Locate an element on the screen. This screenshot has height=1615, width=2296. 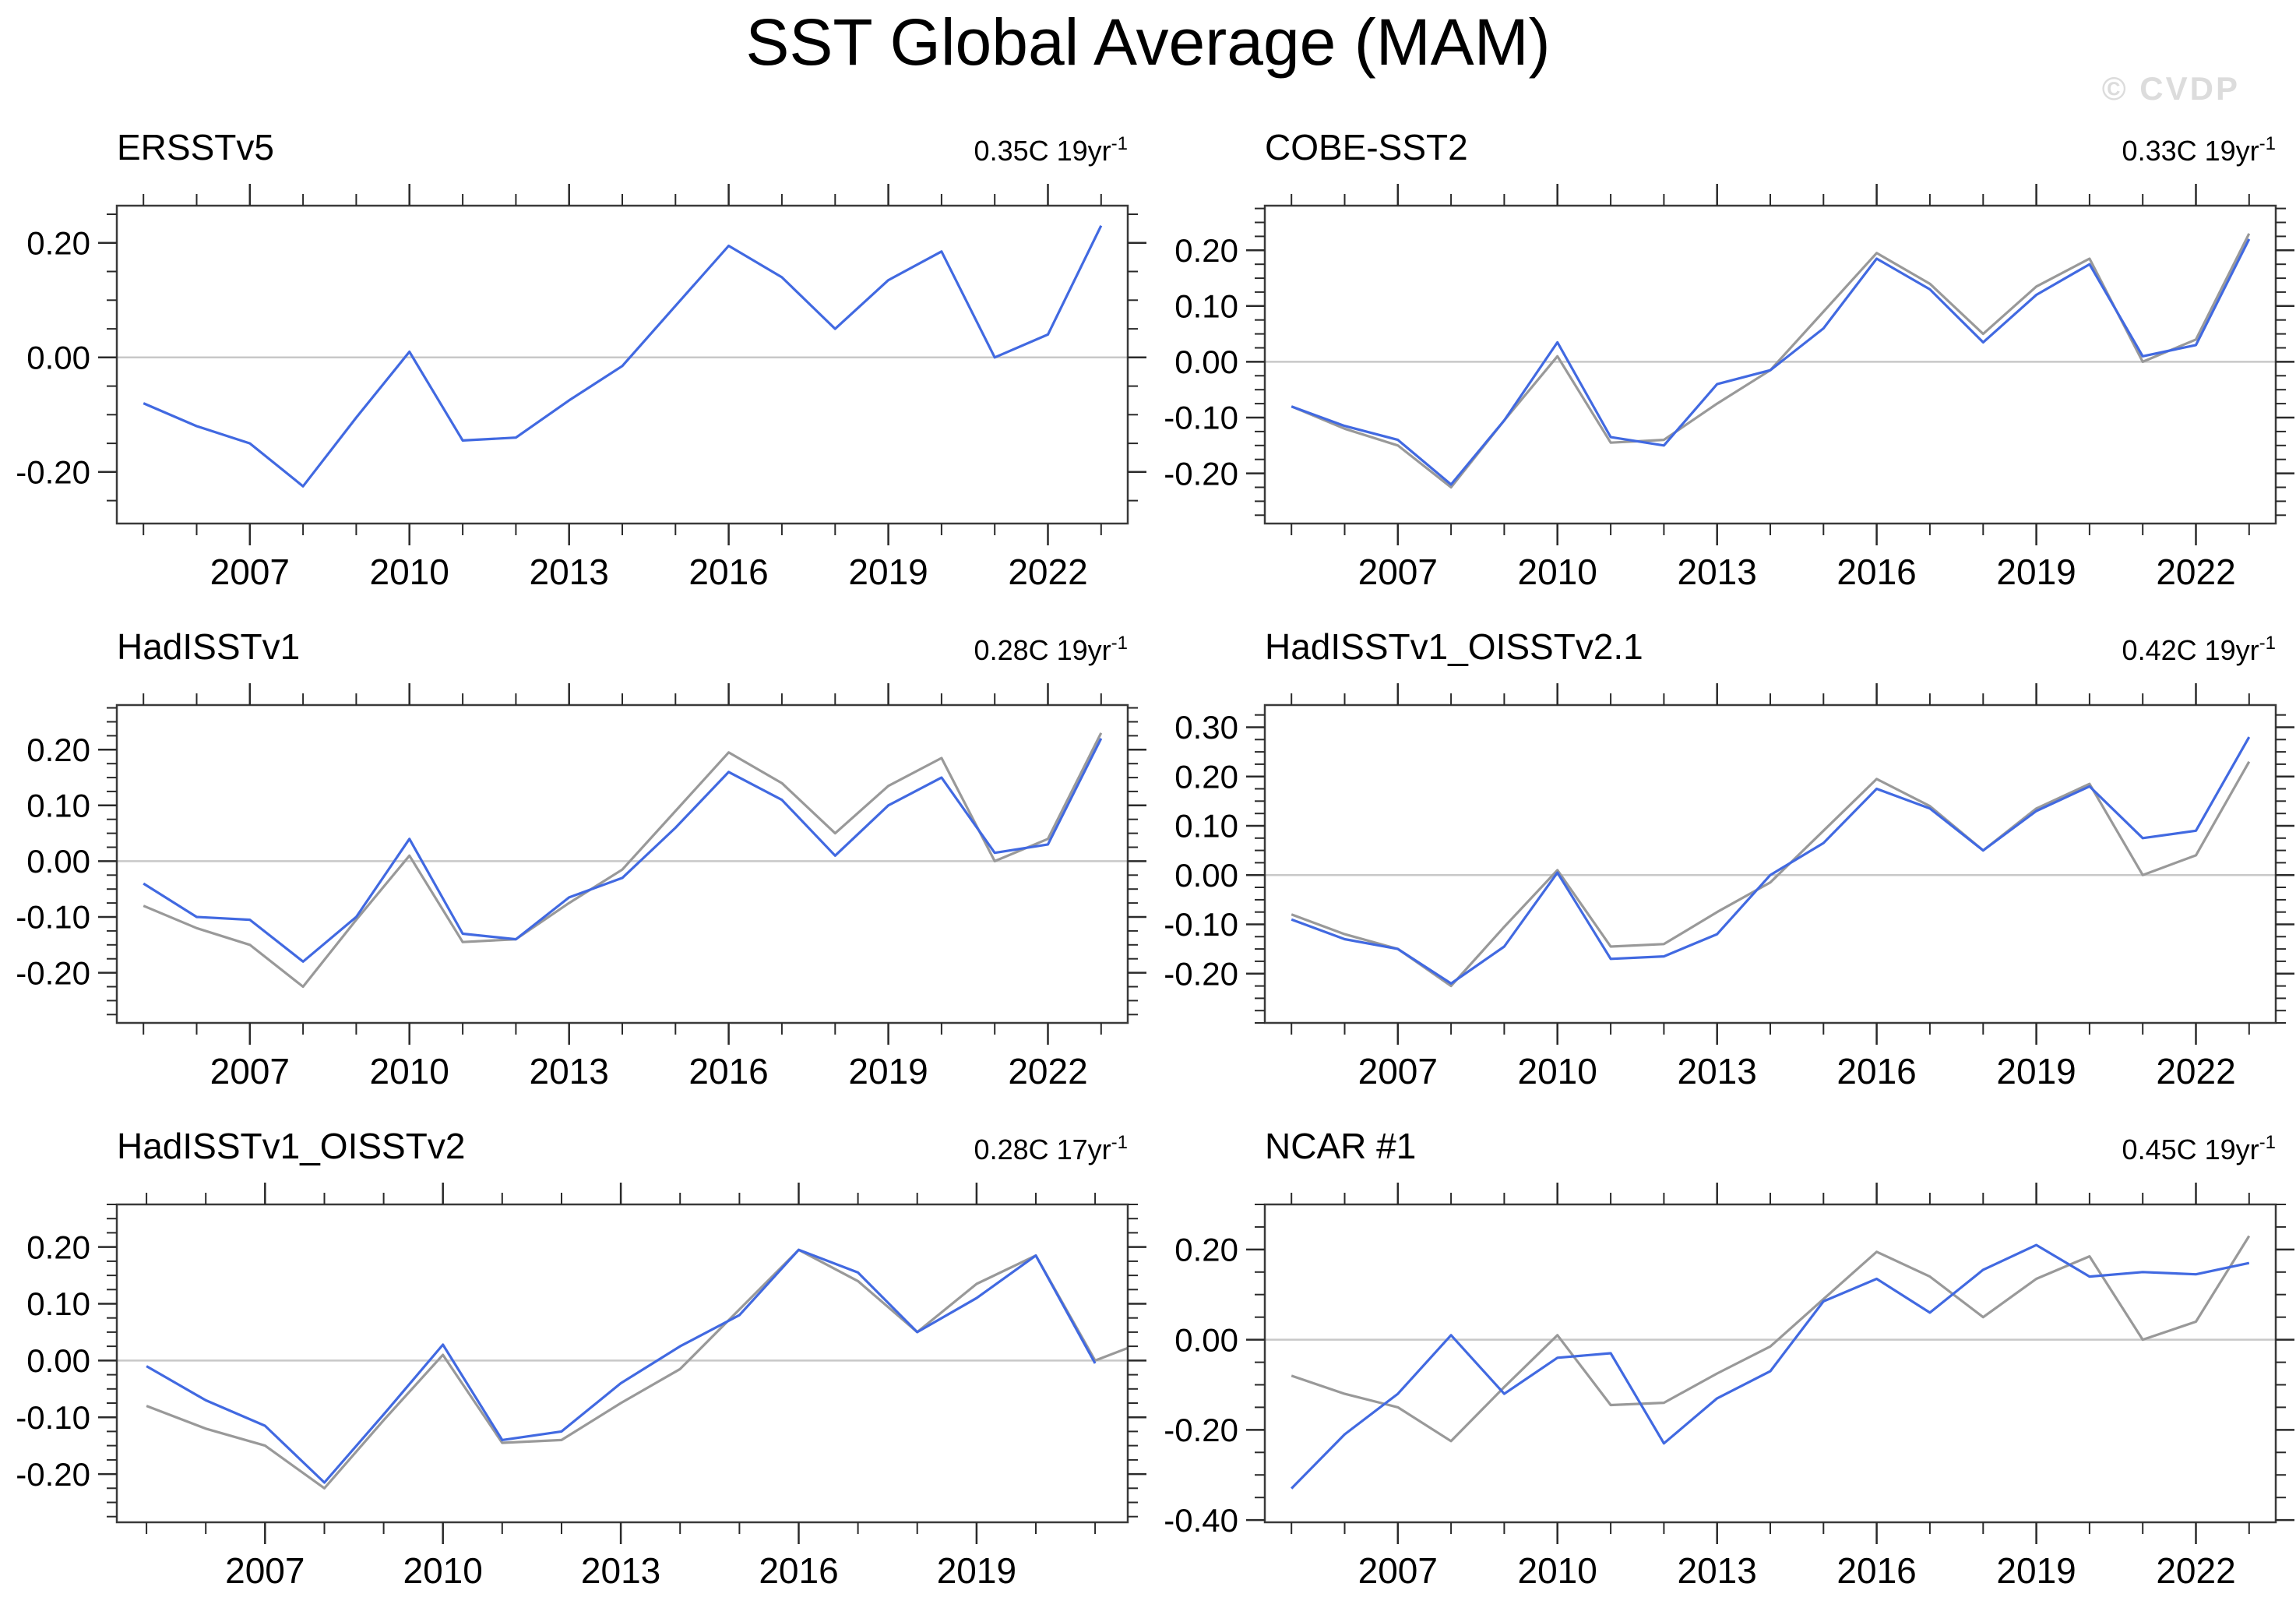
trend-value: 0.28C 17yr is located at coordinates (1042, 1149).